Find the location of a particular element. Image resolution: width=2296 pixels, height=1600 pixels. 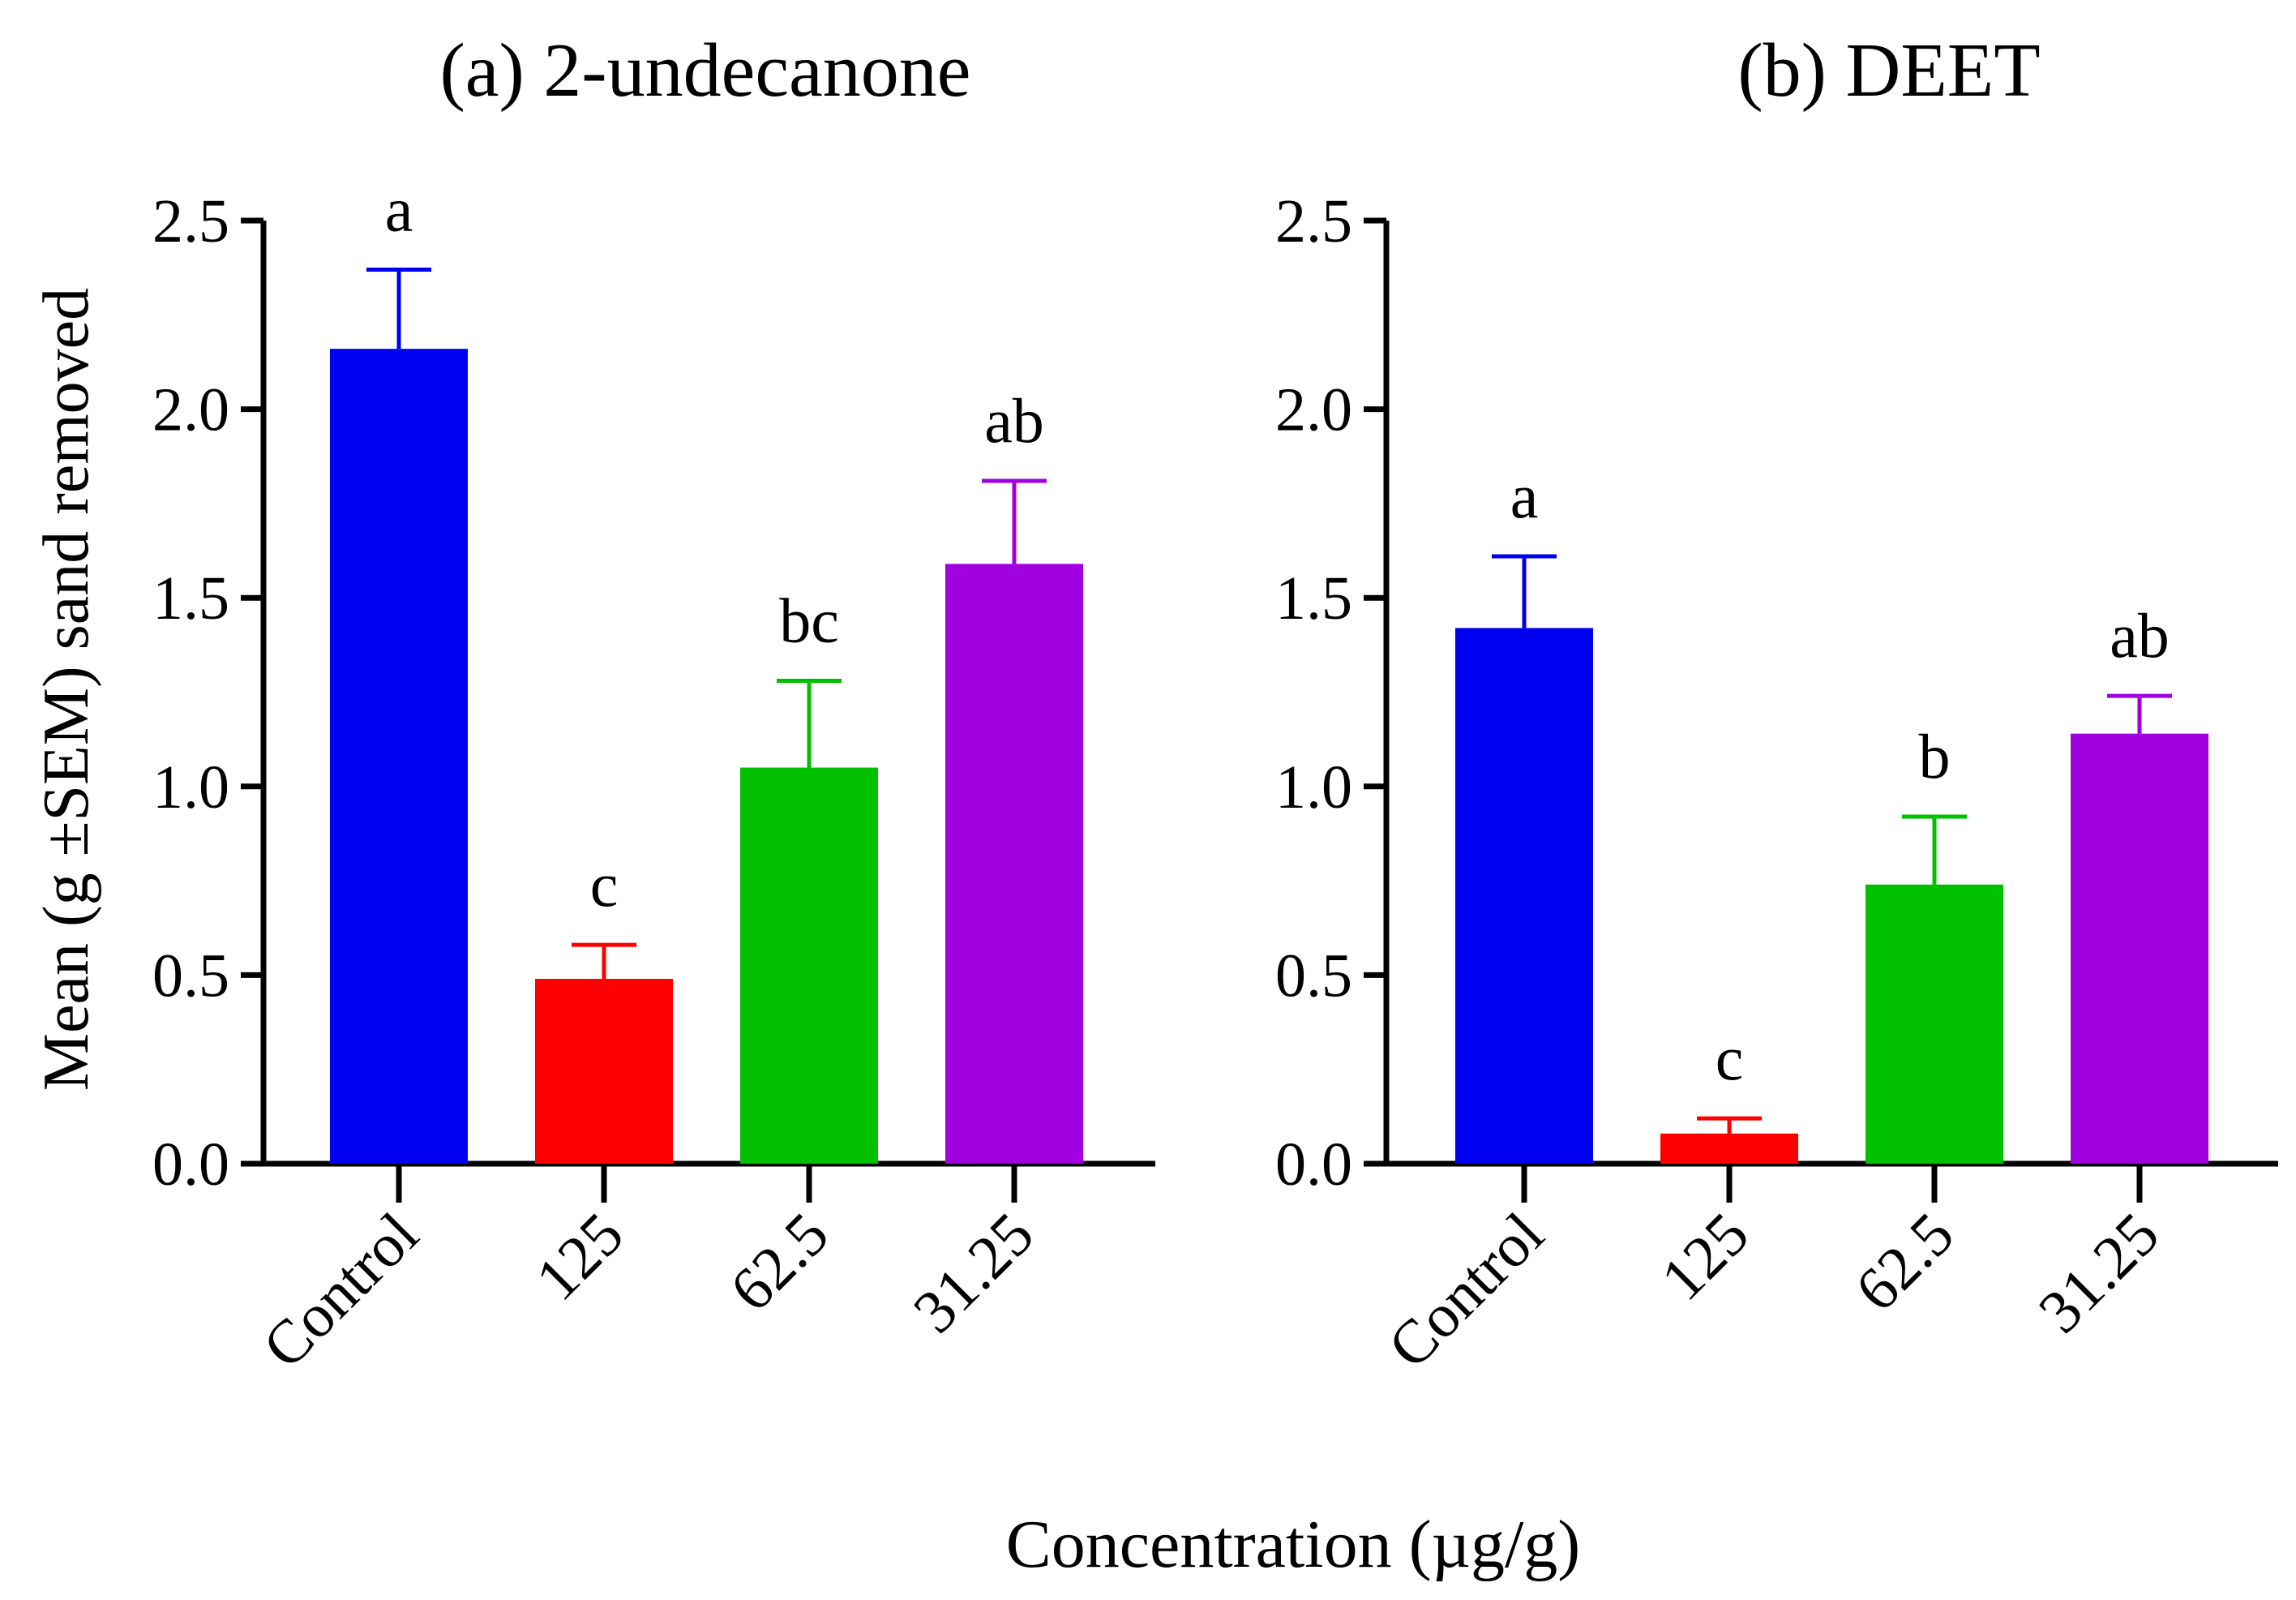

significance-letter: bc is located at coordinates (809, 621).